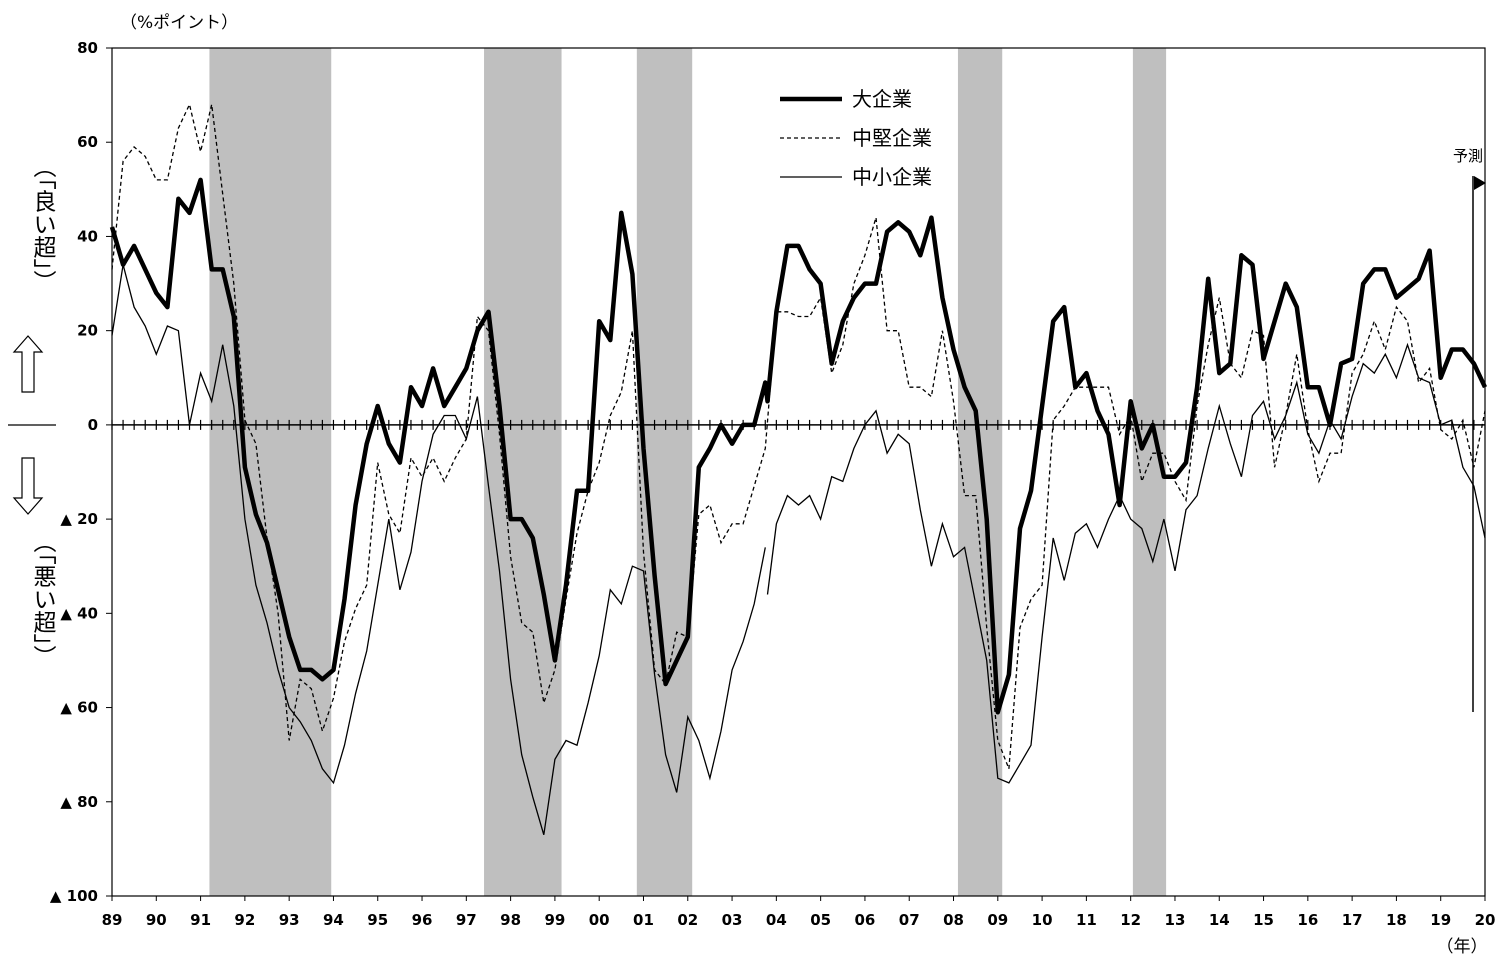  I want to click on x-tick-label: 08, so click(953, 920).